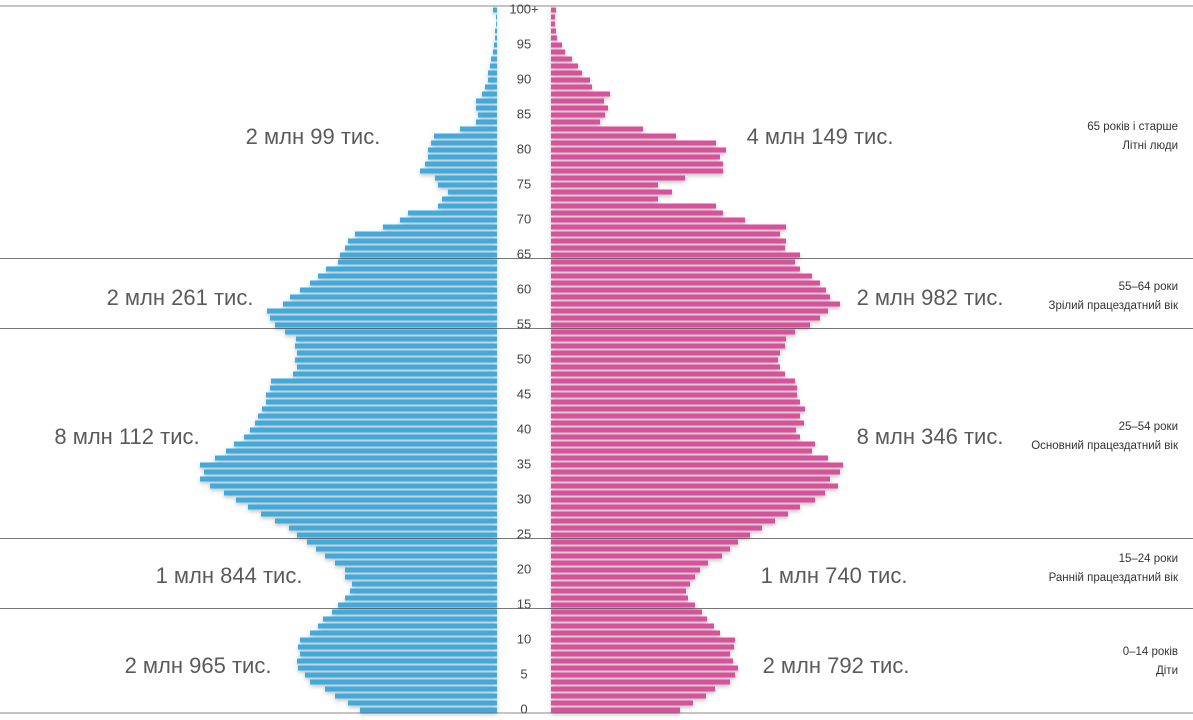 The height and width of the screenshot is (720, 1193). What do you see at coordinates (198, 665) in the screenshot?
I see `left-total: 2 млн 965 тис.` at bounding box center [198, 665].